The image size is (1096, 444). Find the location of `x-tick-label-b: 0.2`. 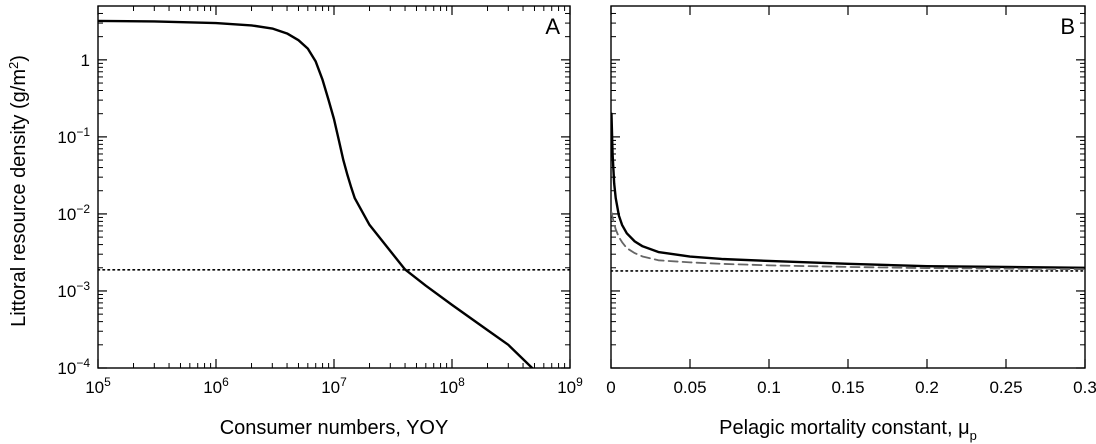

x-tick-label-b: 0.2 is located at coordinates (927, 387).